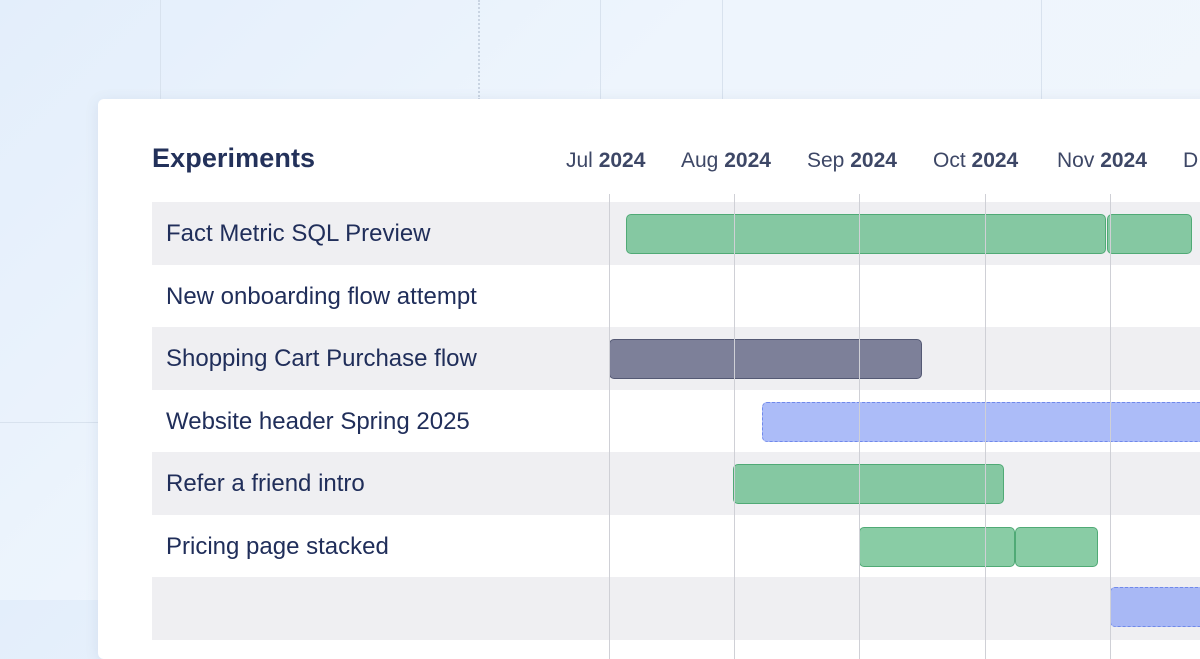  Describe the element at coordinates (579, 160) in the screenshot. I see `month-name: Jul` at that location.